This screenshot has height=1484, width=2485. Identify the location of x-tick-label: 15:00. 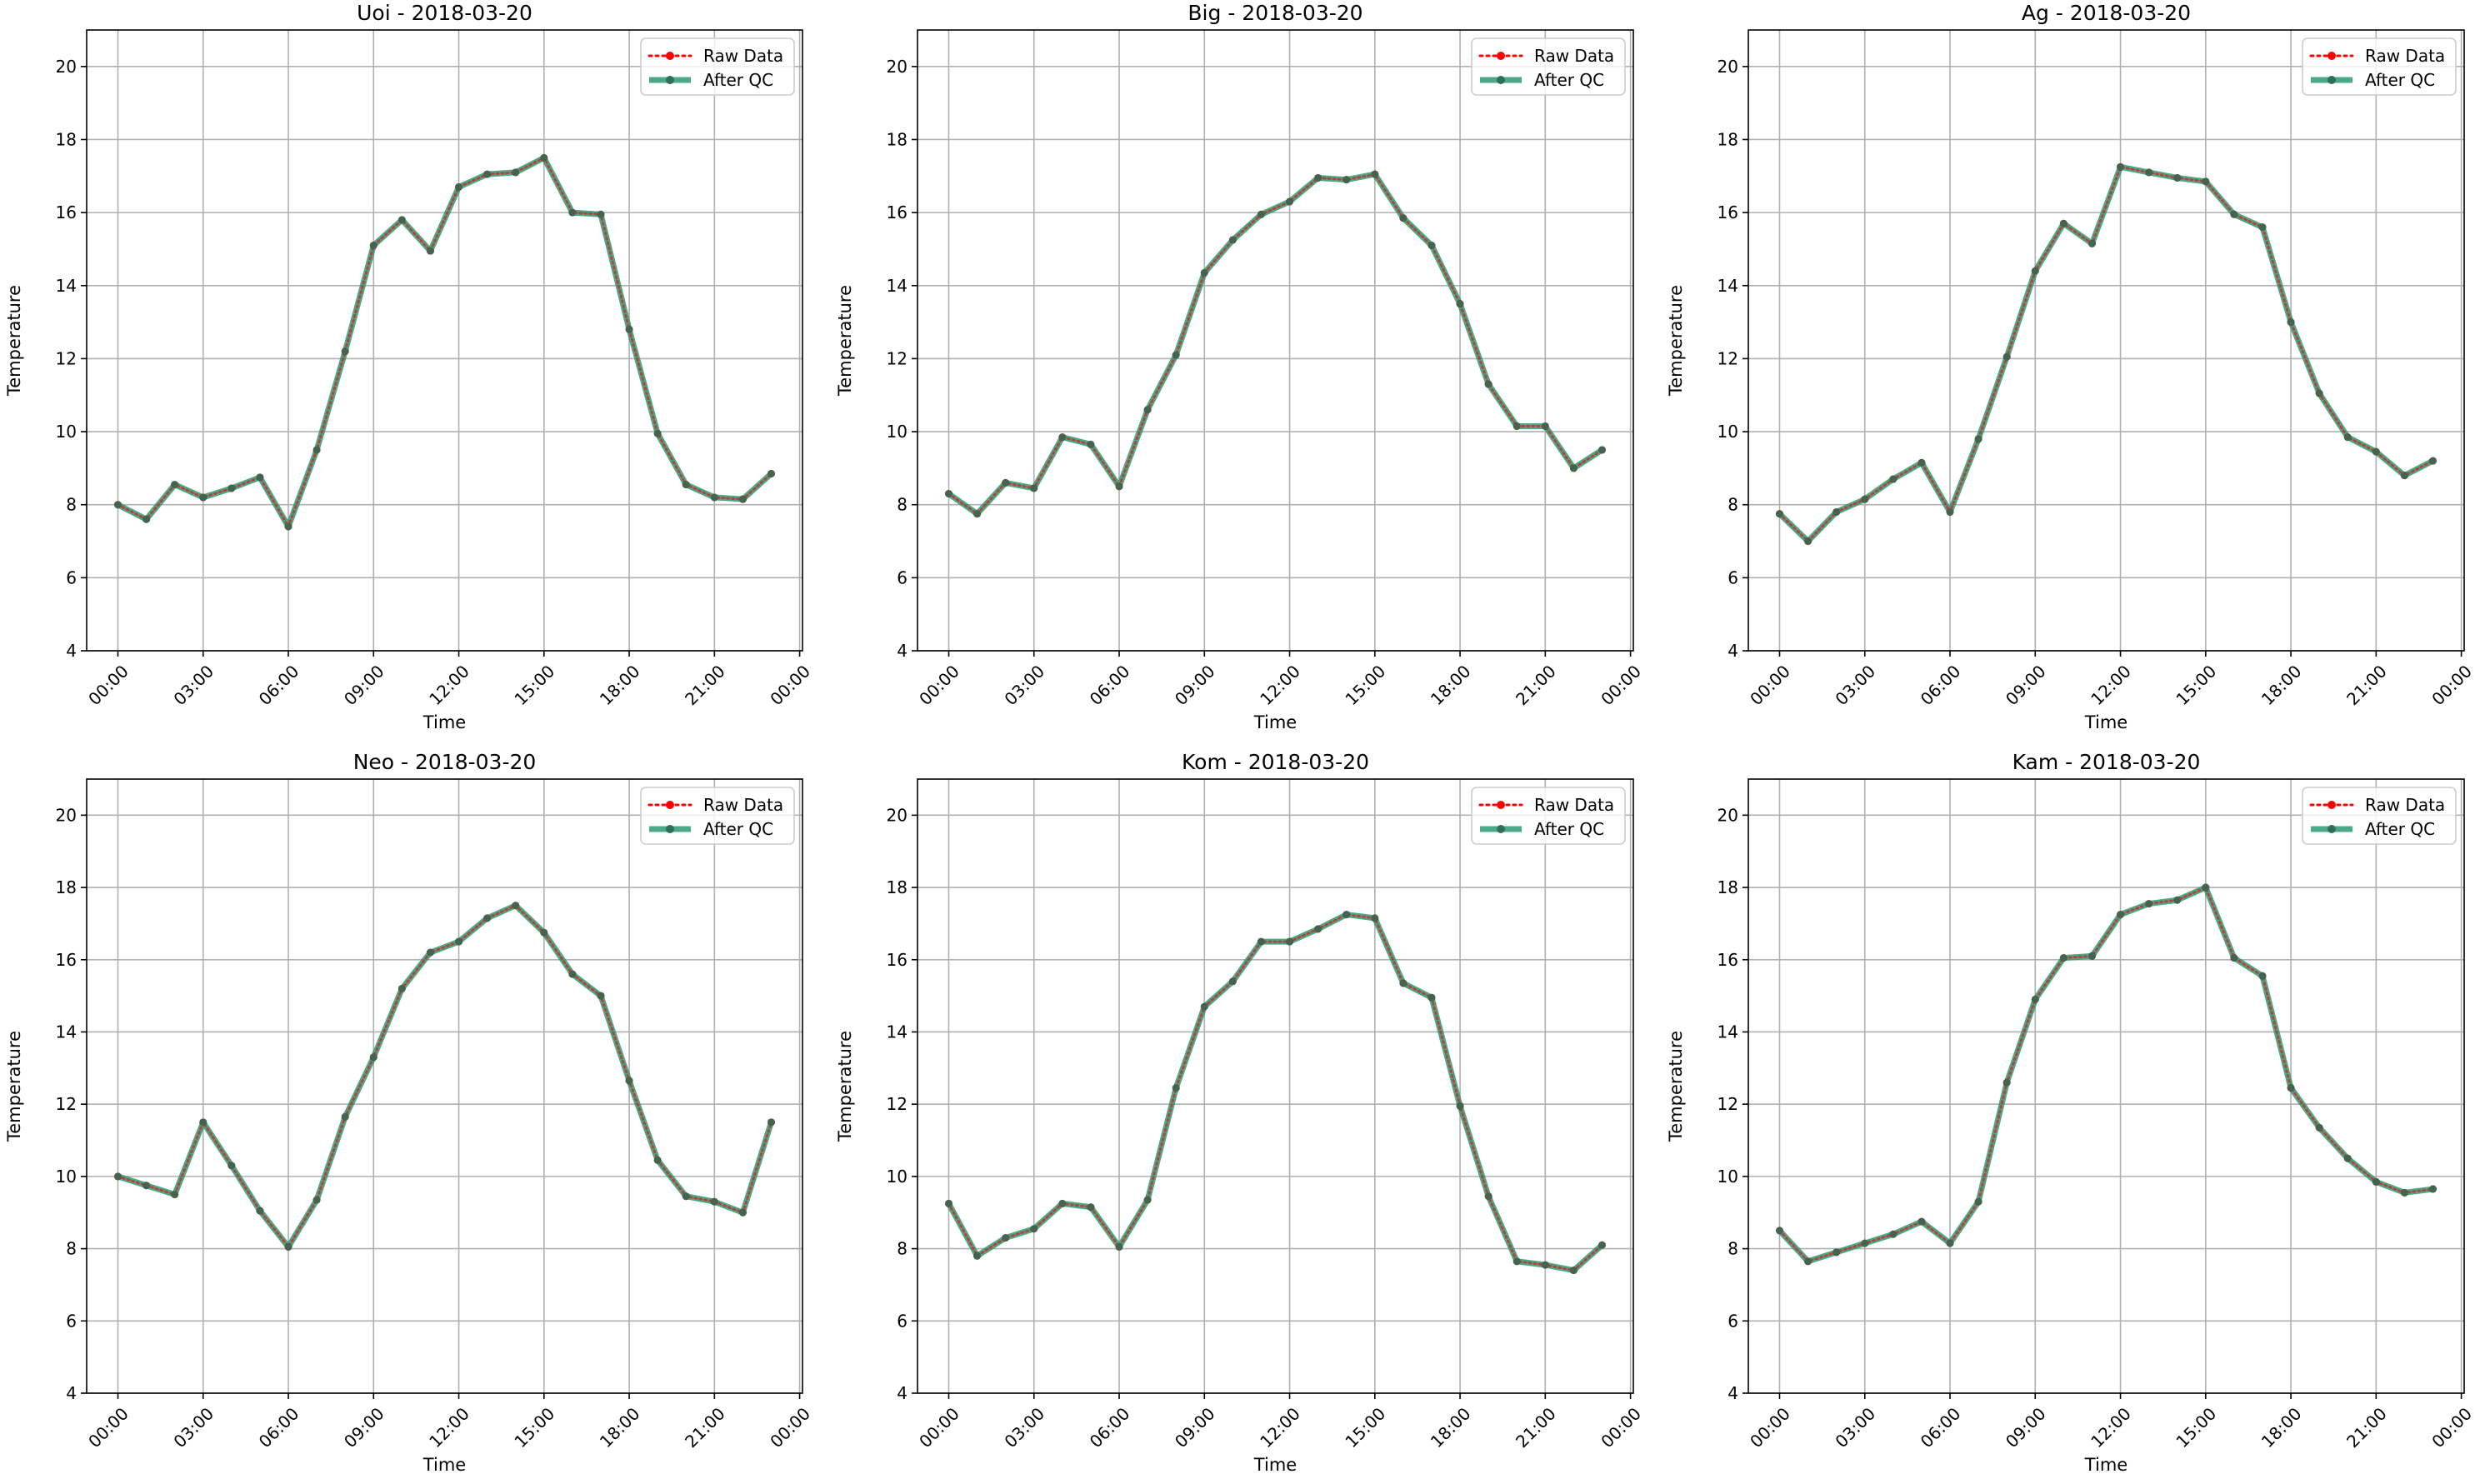
(1366, 685).